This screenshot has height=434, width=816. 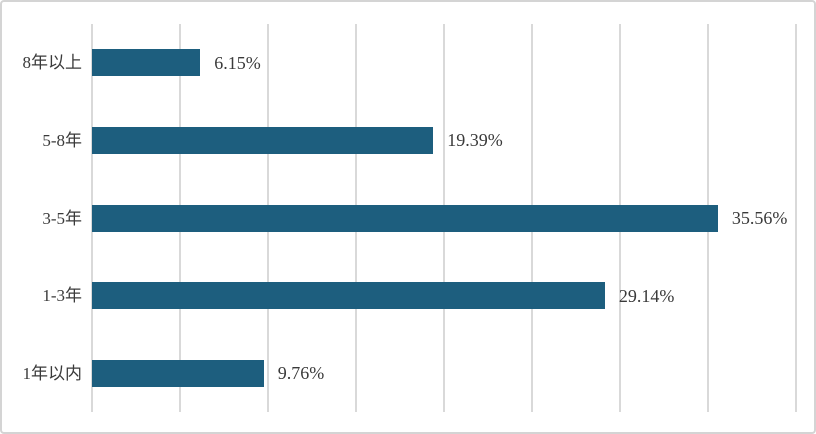 What do you see at coordinates (62, 296) in the screenshot?
I see `category-label: 1-3年` at bounding box center [62, 296].